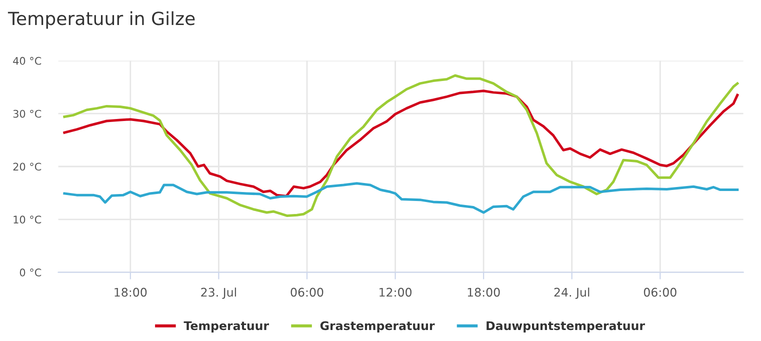 This screenshot has width=761, height=341. I want to click on chart-title: Temperatuur in Gilze, so click(101, 20).